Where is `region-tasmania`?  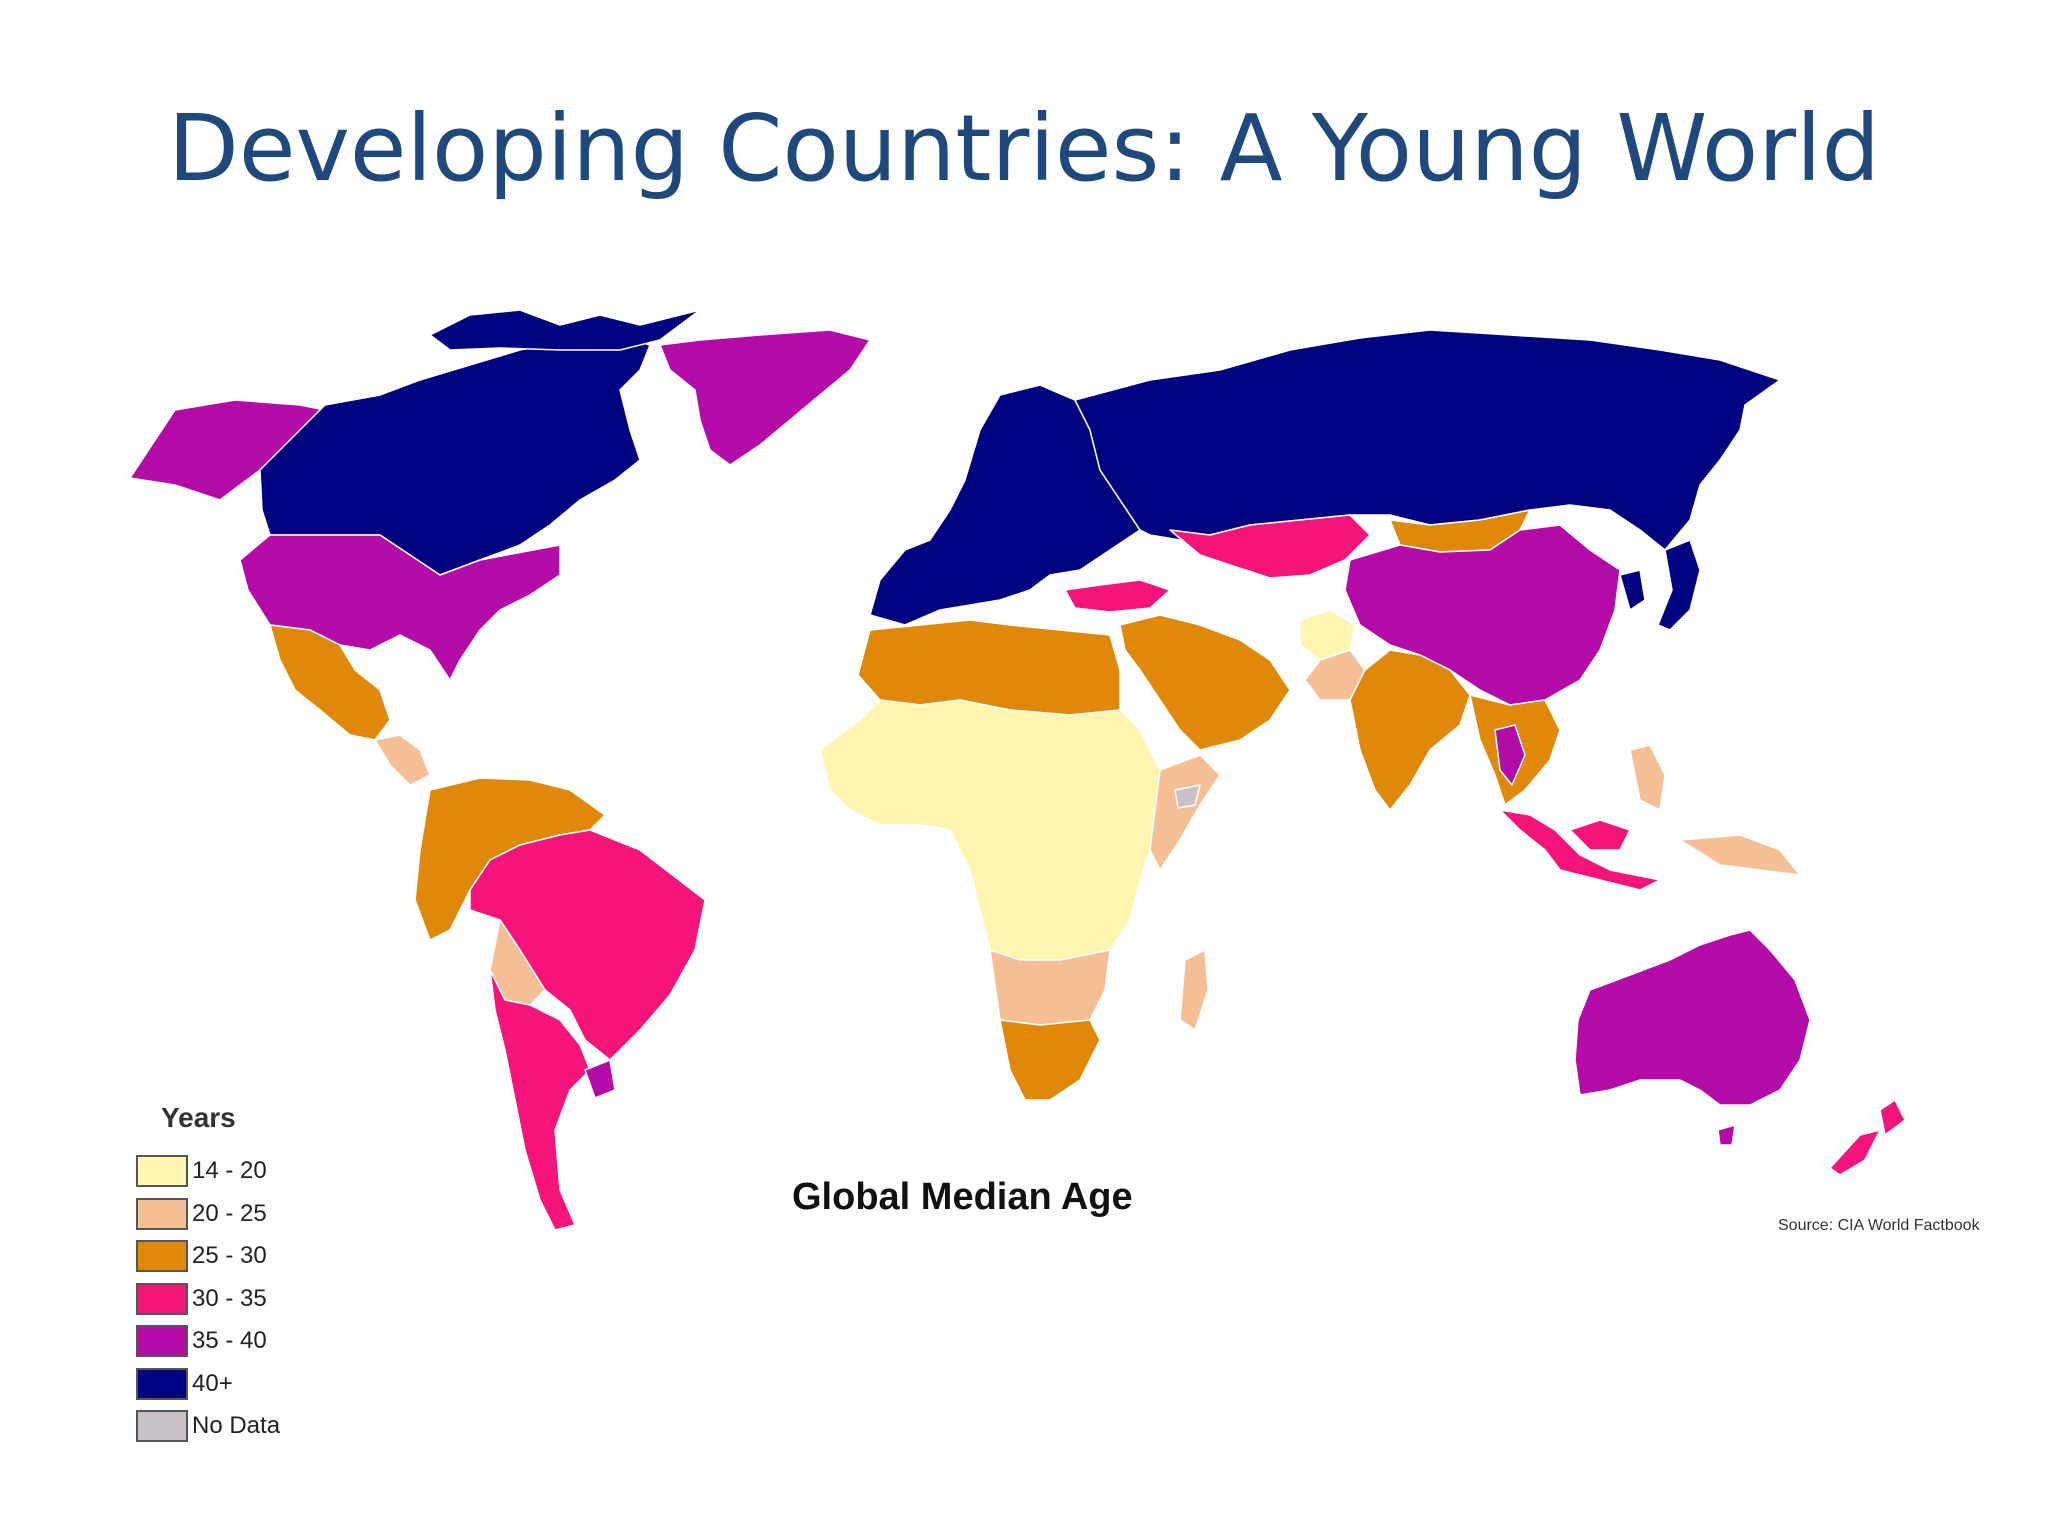
region-tasmania is located at coordinates (1726, 1135).